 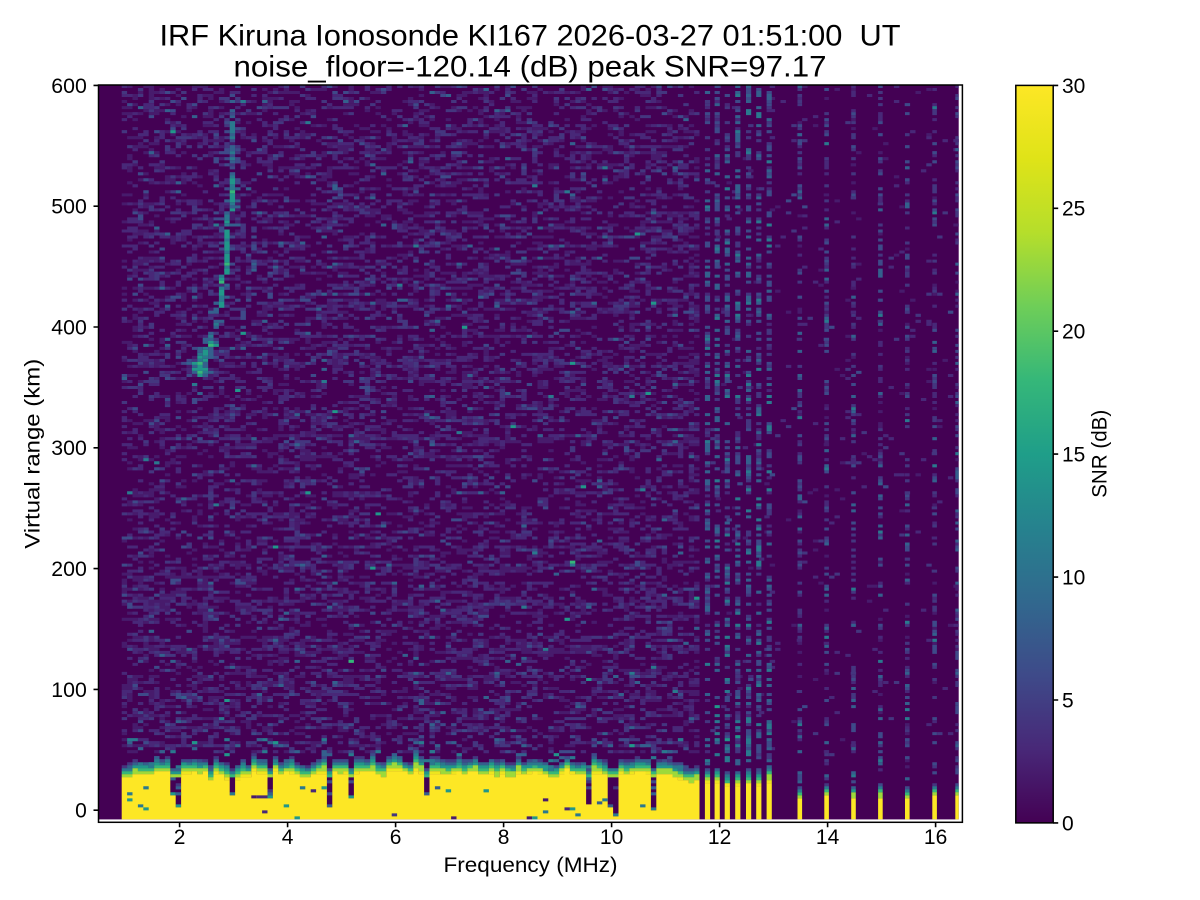 I want to click on svg-text: 12, so click(x=719, y=837).